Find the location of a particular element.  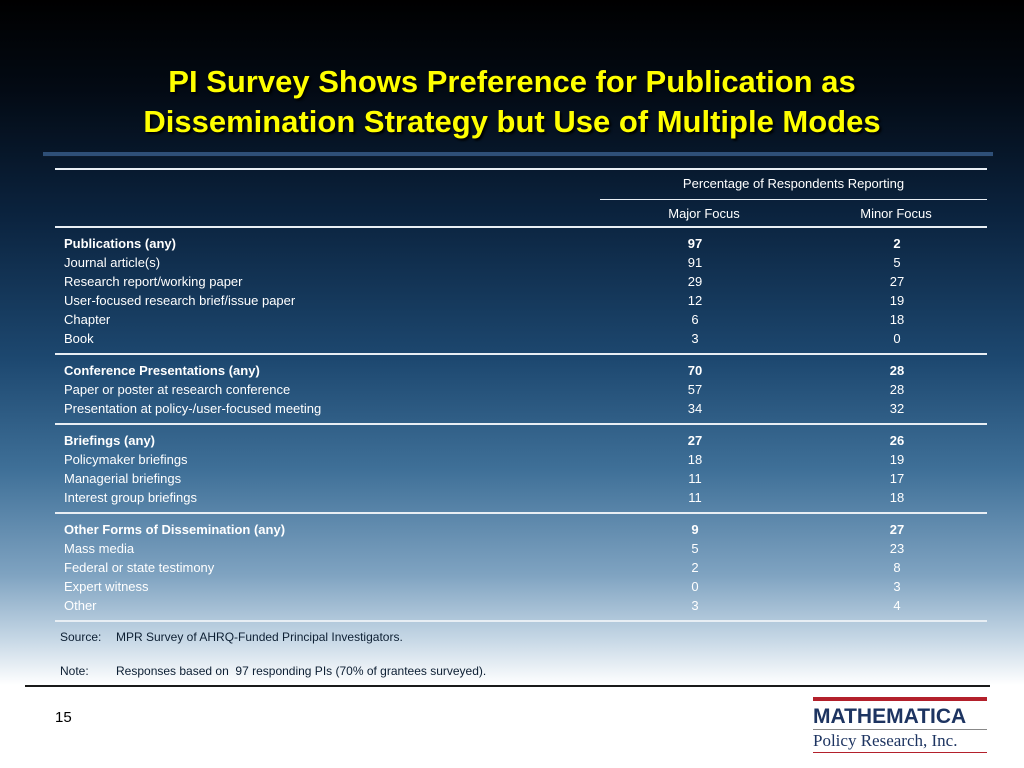

row-label: Book is located at coordinates (79, 338).